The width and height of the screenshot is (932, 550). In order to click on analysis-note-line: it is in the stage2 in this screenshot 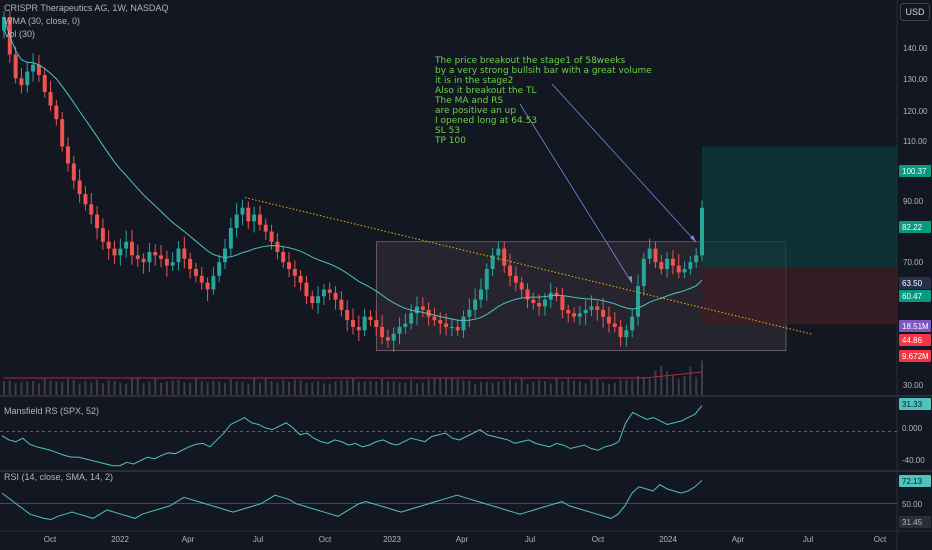, I will do `click(474, 81)`.